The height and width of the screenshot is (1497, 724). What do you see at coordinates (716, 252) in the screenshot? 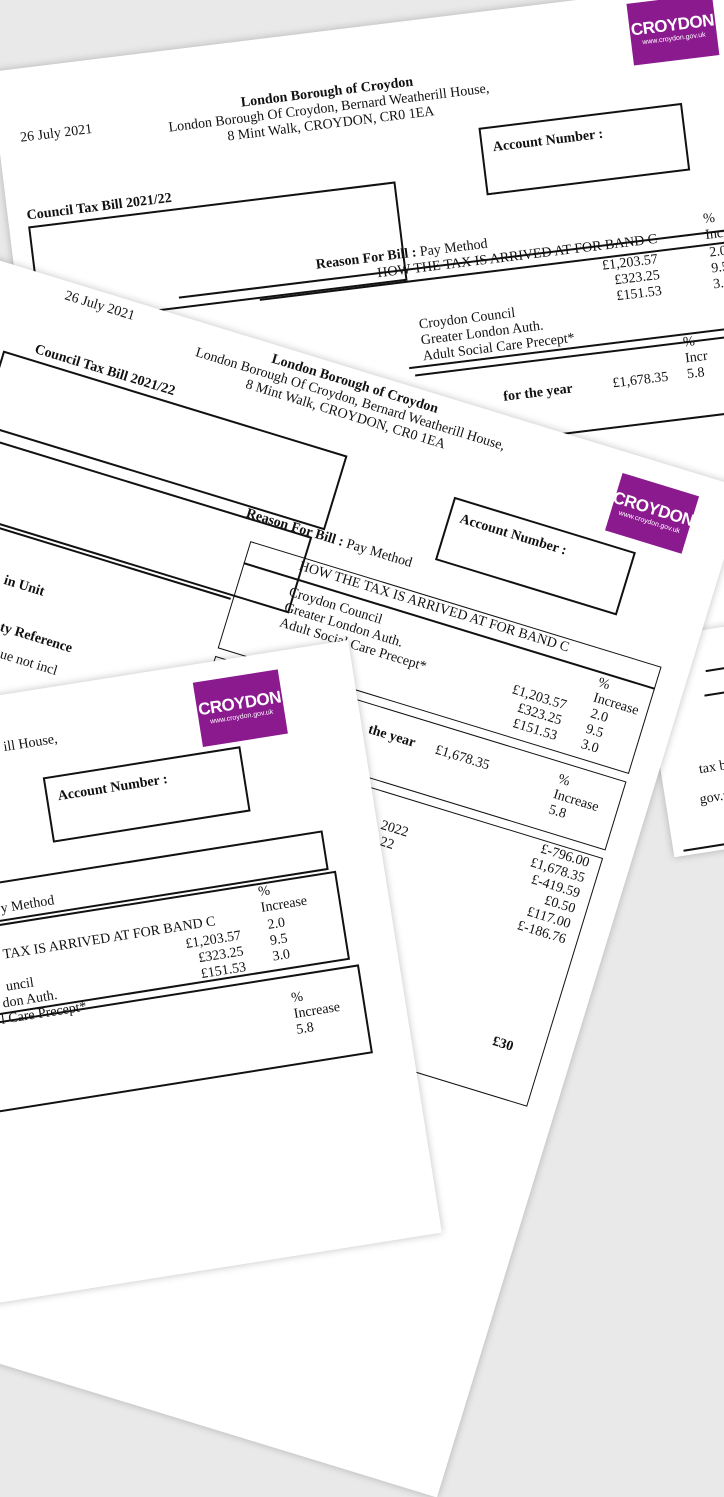
I see `increase: 2.0` at bounding box center [716, 252].